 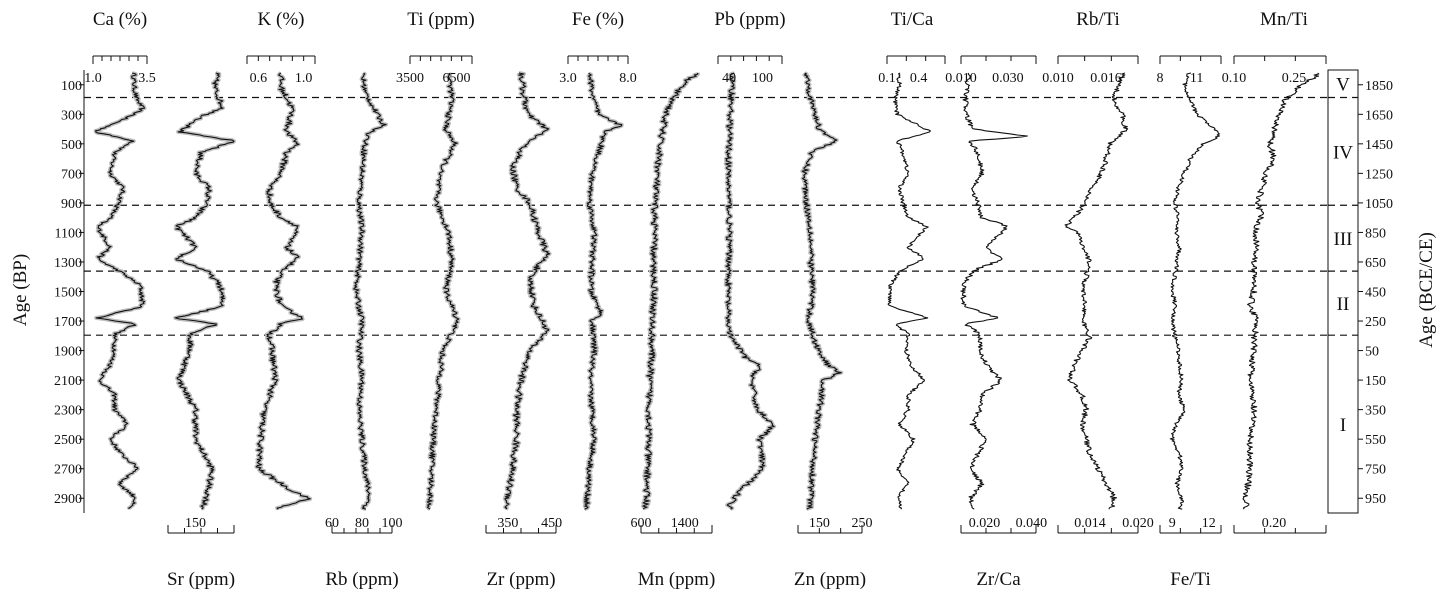 I want to click on y-tick-label: 1900, so click(x=68, y=352).